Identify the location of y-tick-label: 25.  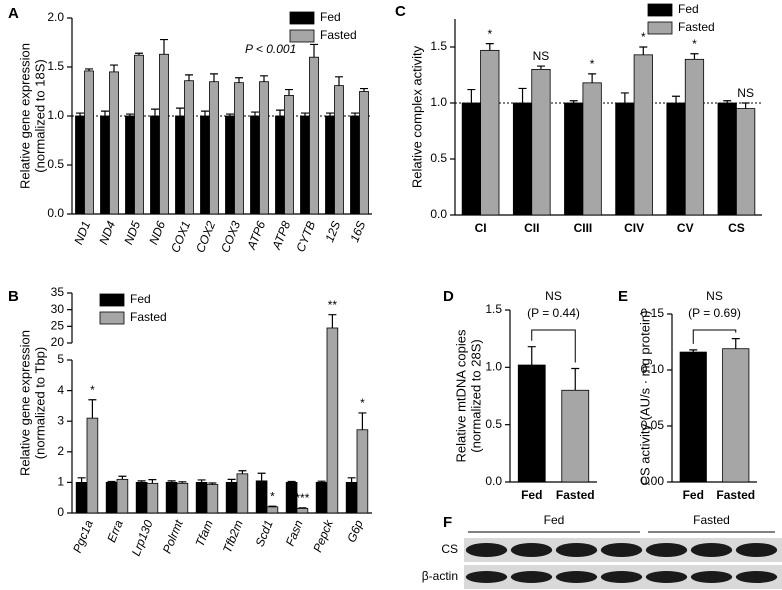
(58, 326).